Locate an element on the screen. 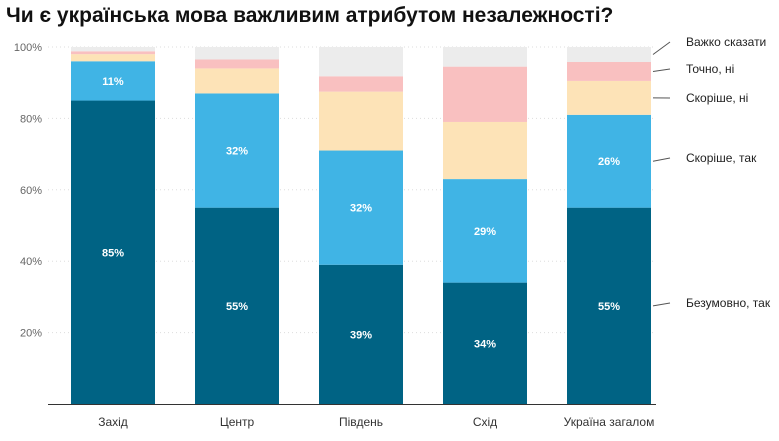 This screenshot has width=779, height=441. x-axis-category-labels: Захід Центр Південь Схід Україна загалом is located at coordinates (376, 422).